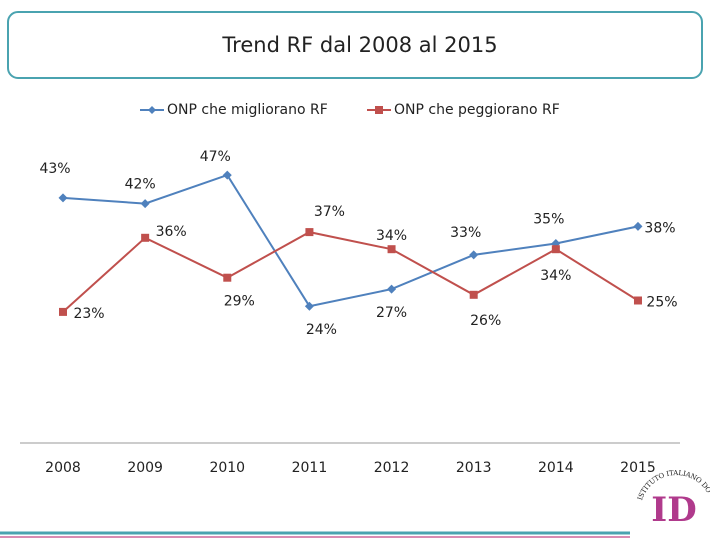 Image resolution: width=710 pixels, height=540 pixels. What do you see at coordinates (350, 272) in the screenshot?
I see `series-line` at bounding box center [350, 272].